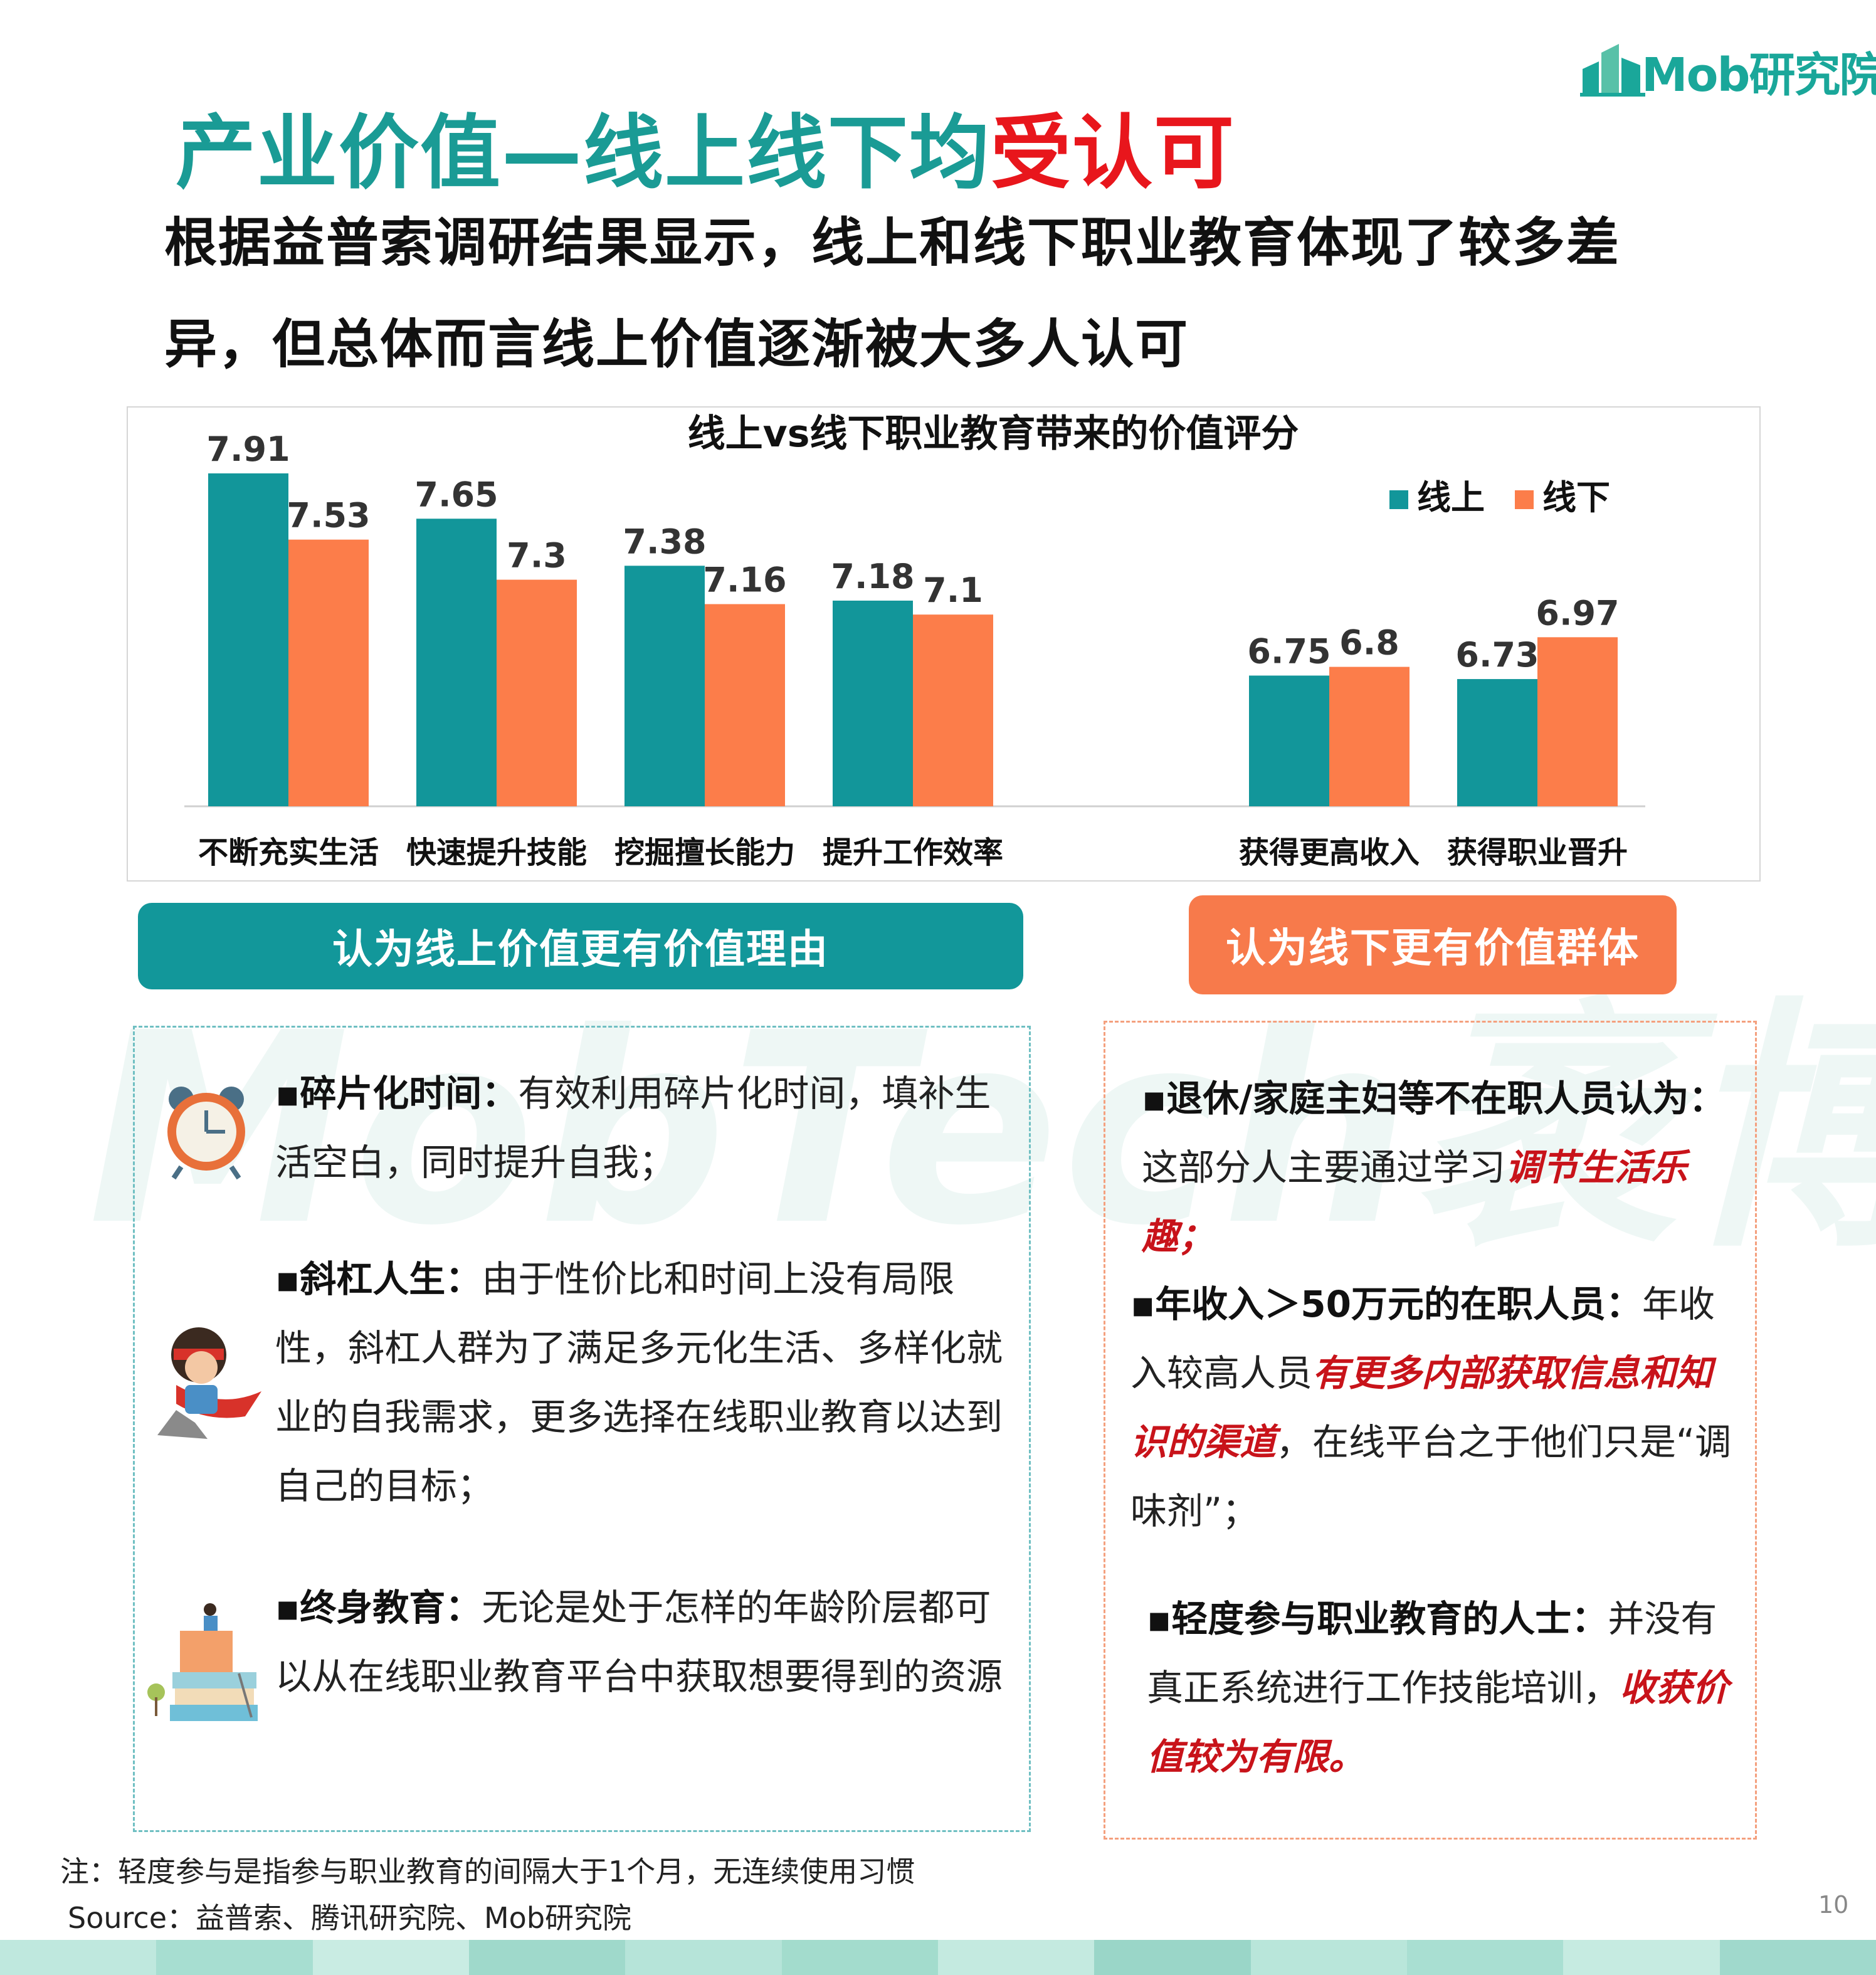  Describe the element at coordinates (1497, 655) in the screenshot. I see `data-label: 6.73` at that location.